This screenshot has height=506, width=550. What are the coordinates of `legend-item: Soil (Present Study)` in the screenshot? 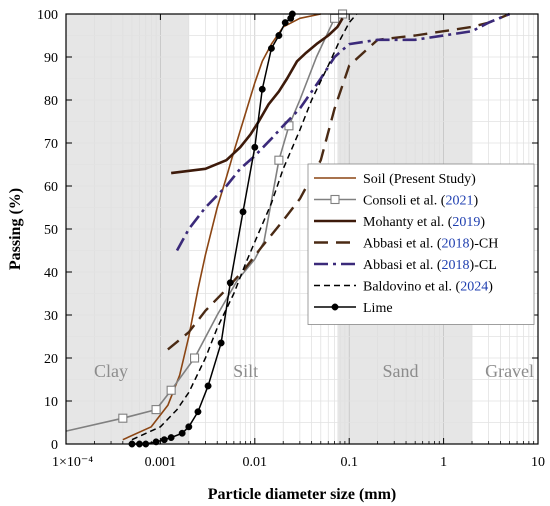 It's located at (395, 179).